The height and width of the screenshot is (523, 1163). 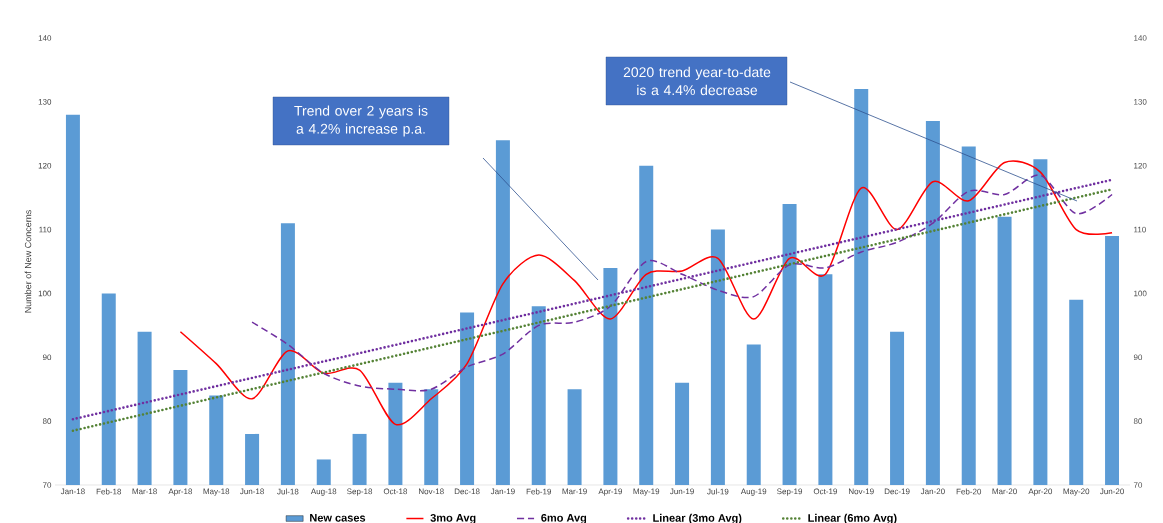 I want to click on x-tick-label: Oct-19, so click(x=825, y=491).